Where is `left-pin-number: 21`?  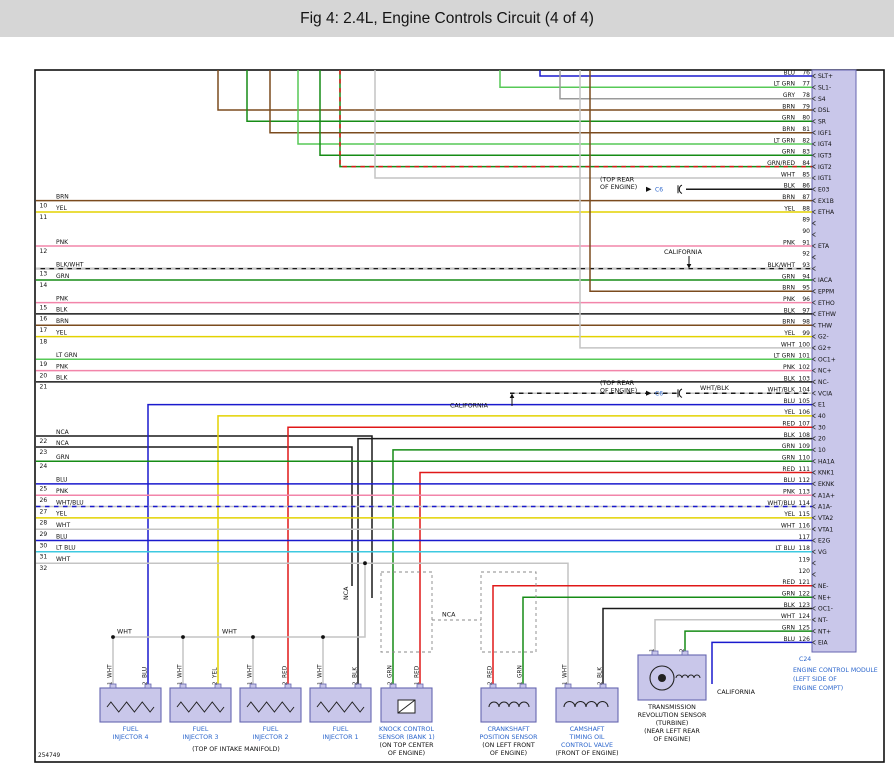
left-pin-number: 21 is located at coordinates (44, 387).